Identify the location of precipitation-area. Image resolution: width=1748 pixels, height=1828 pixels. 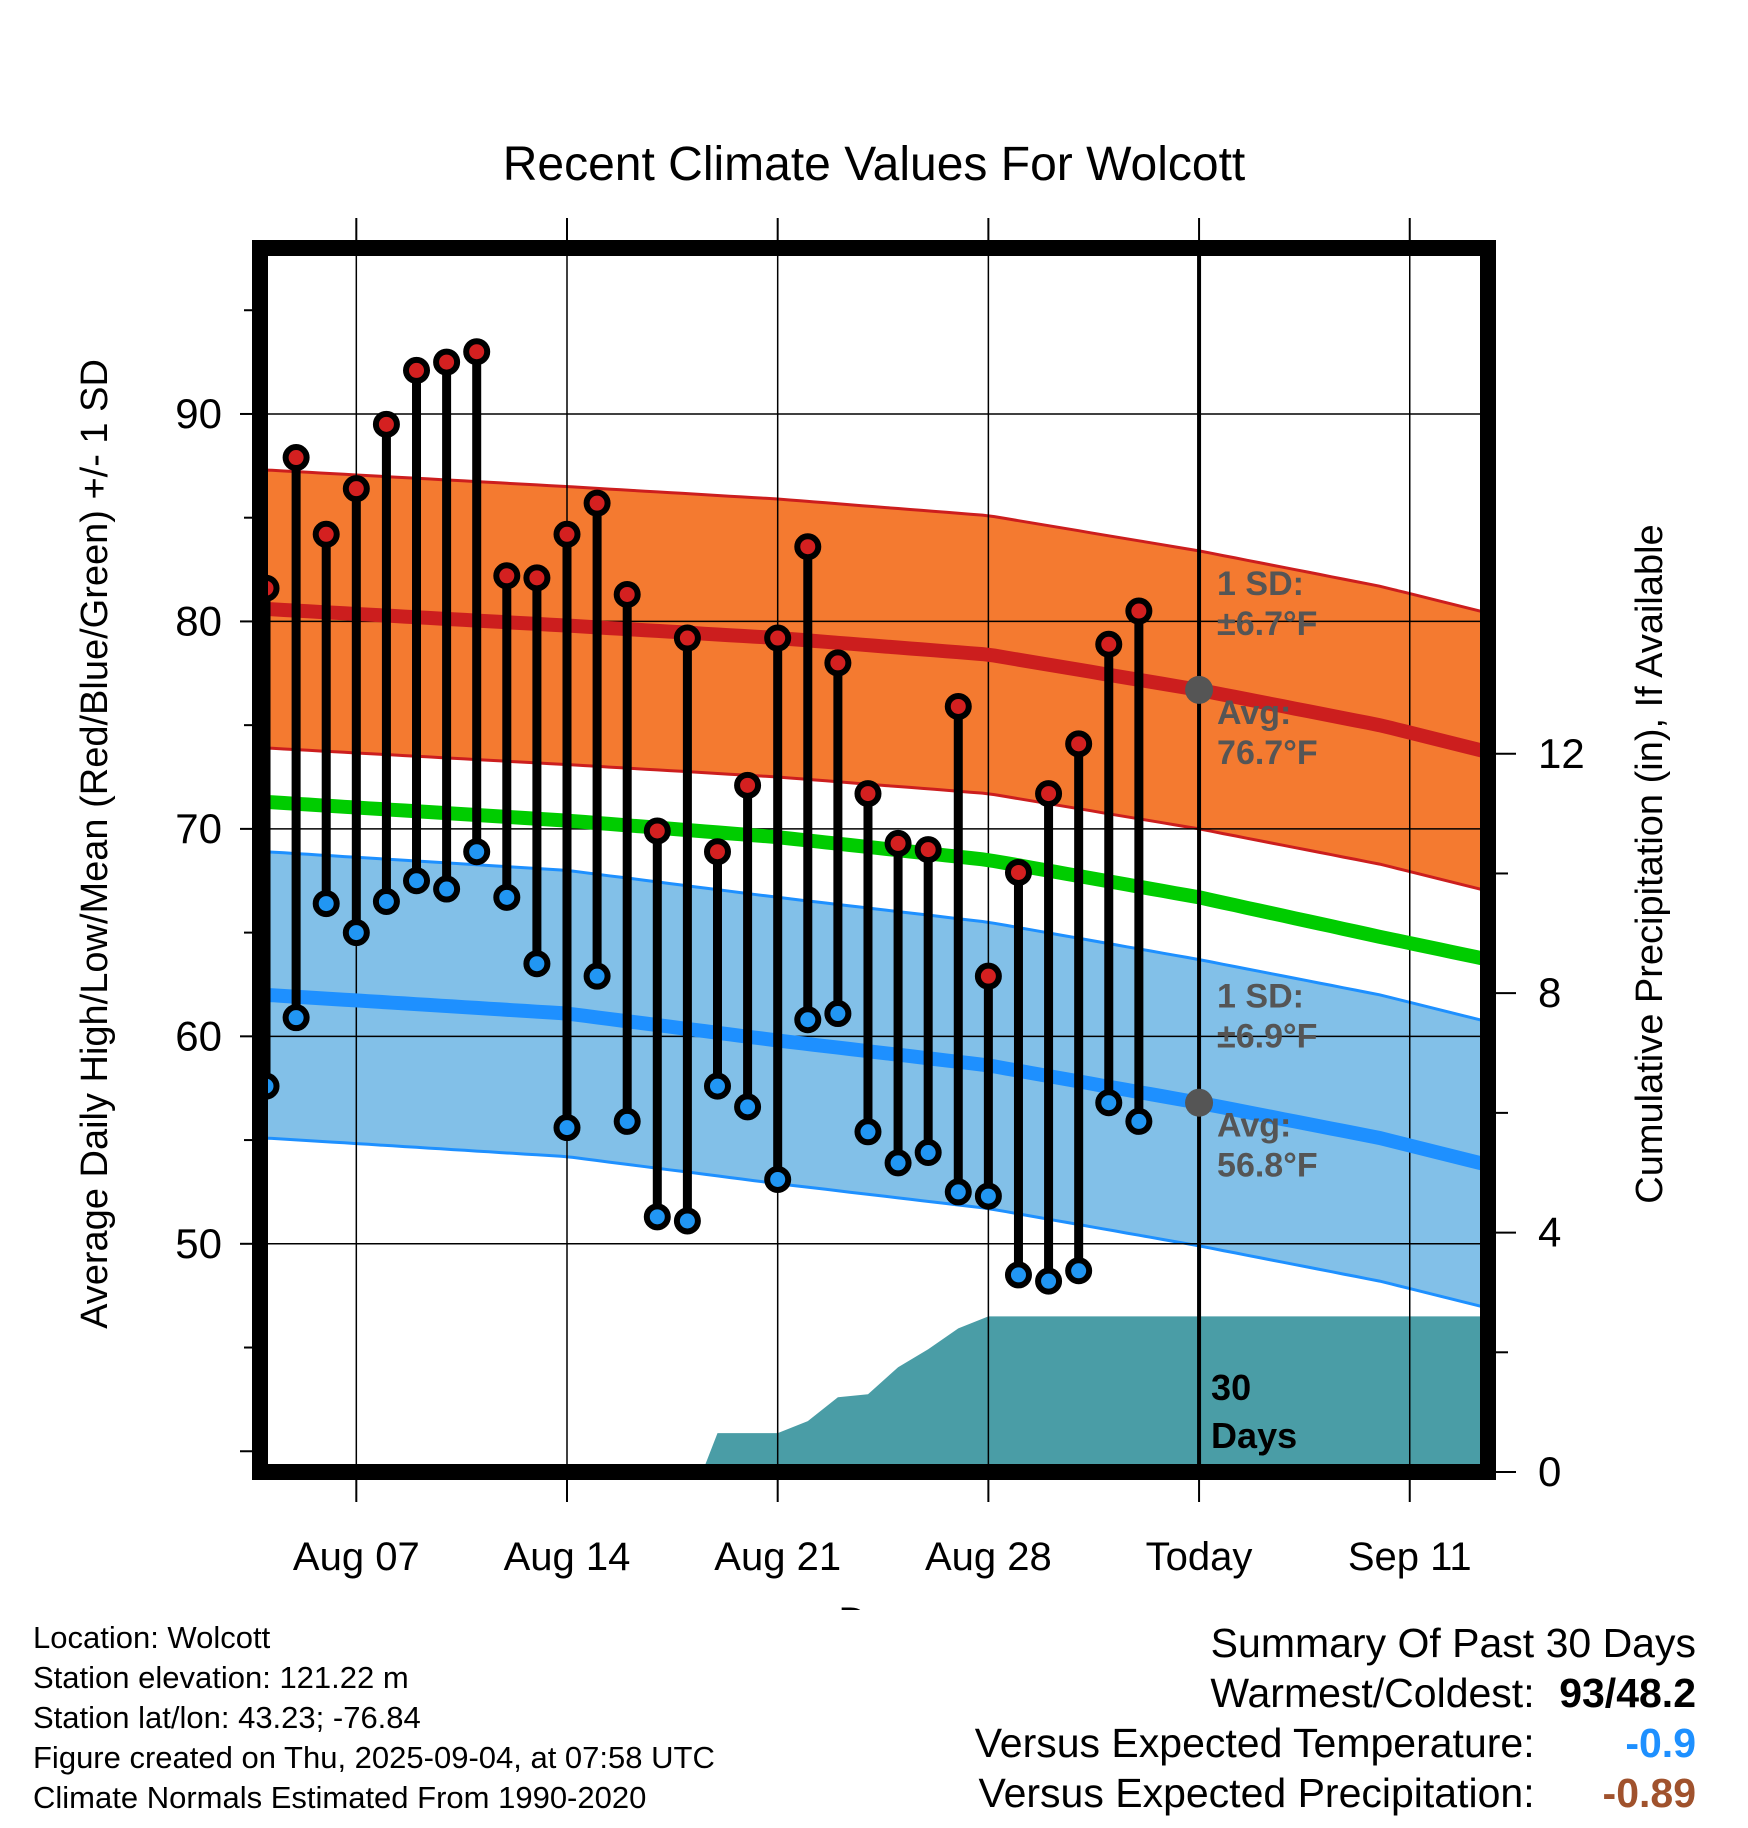
(1095, 1394).